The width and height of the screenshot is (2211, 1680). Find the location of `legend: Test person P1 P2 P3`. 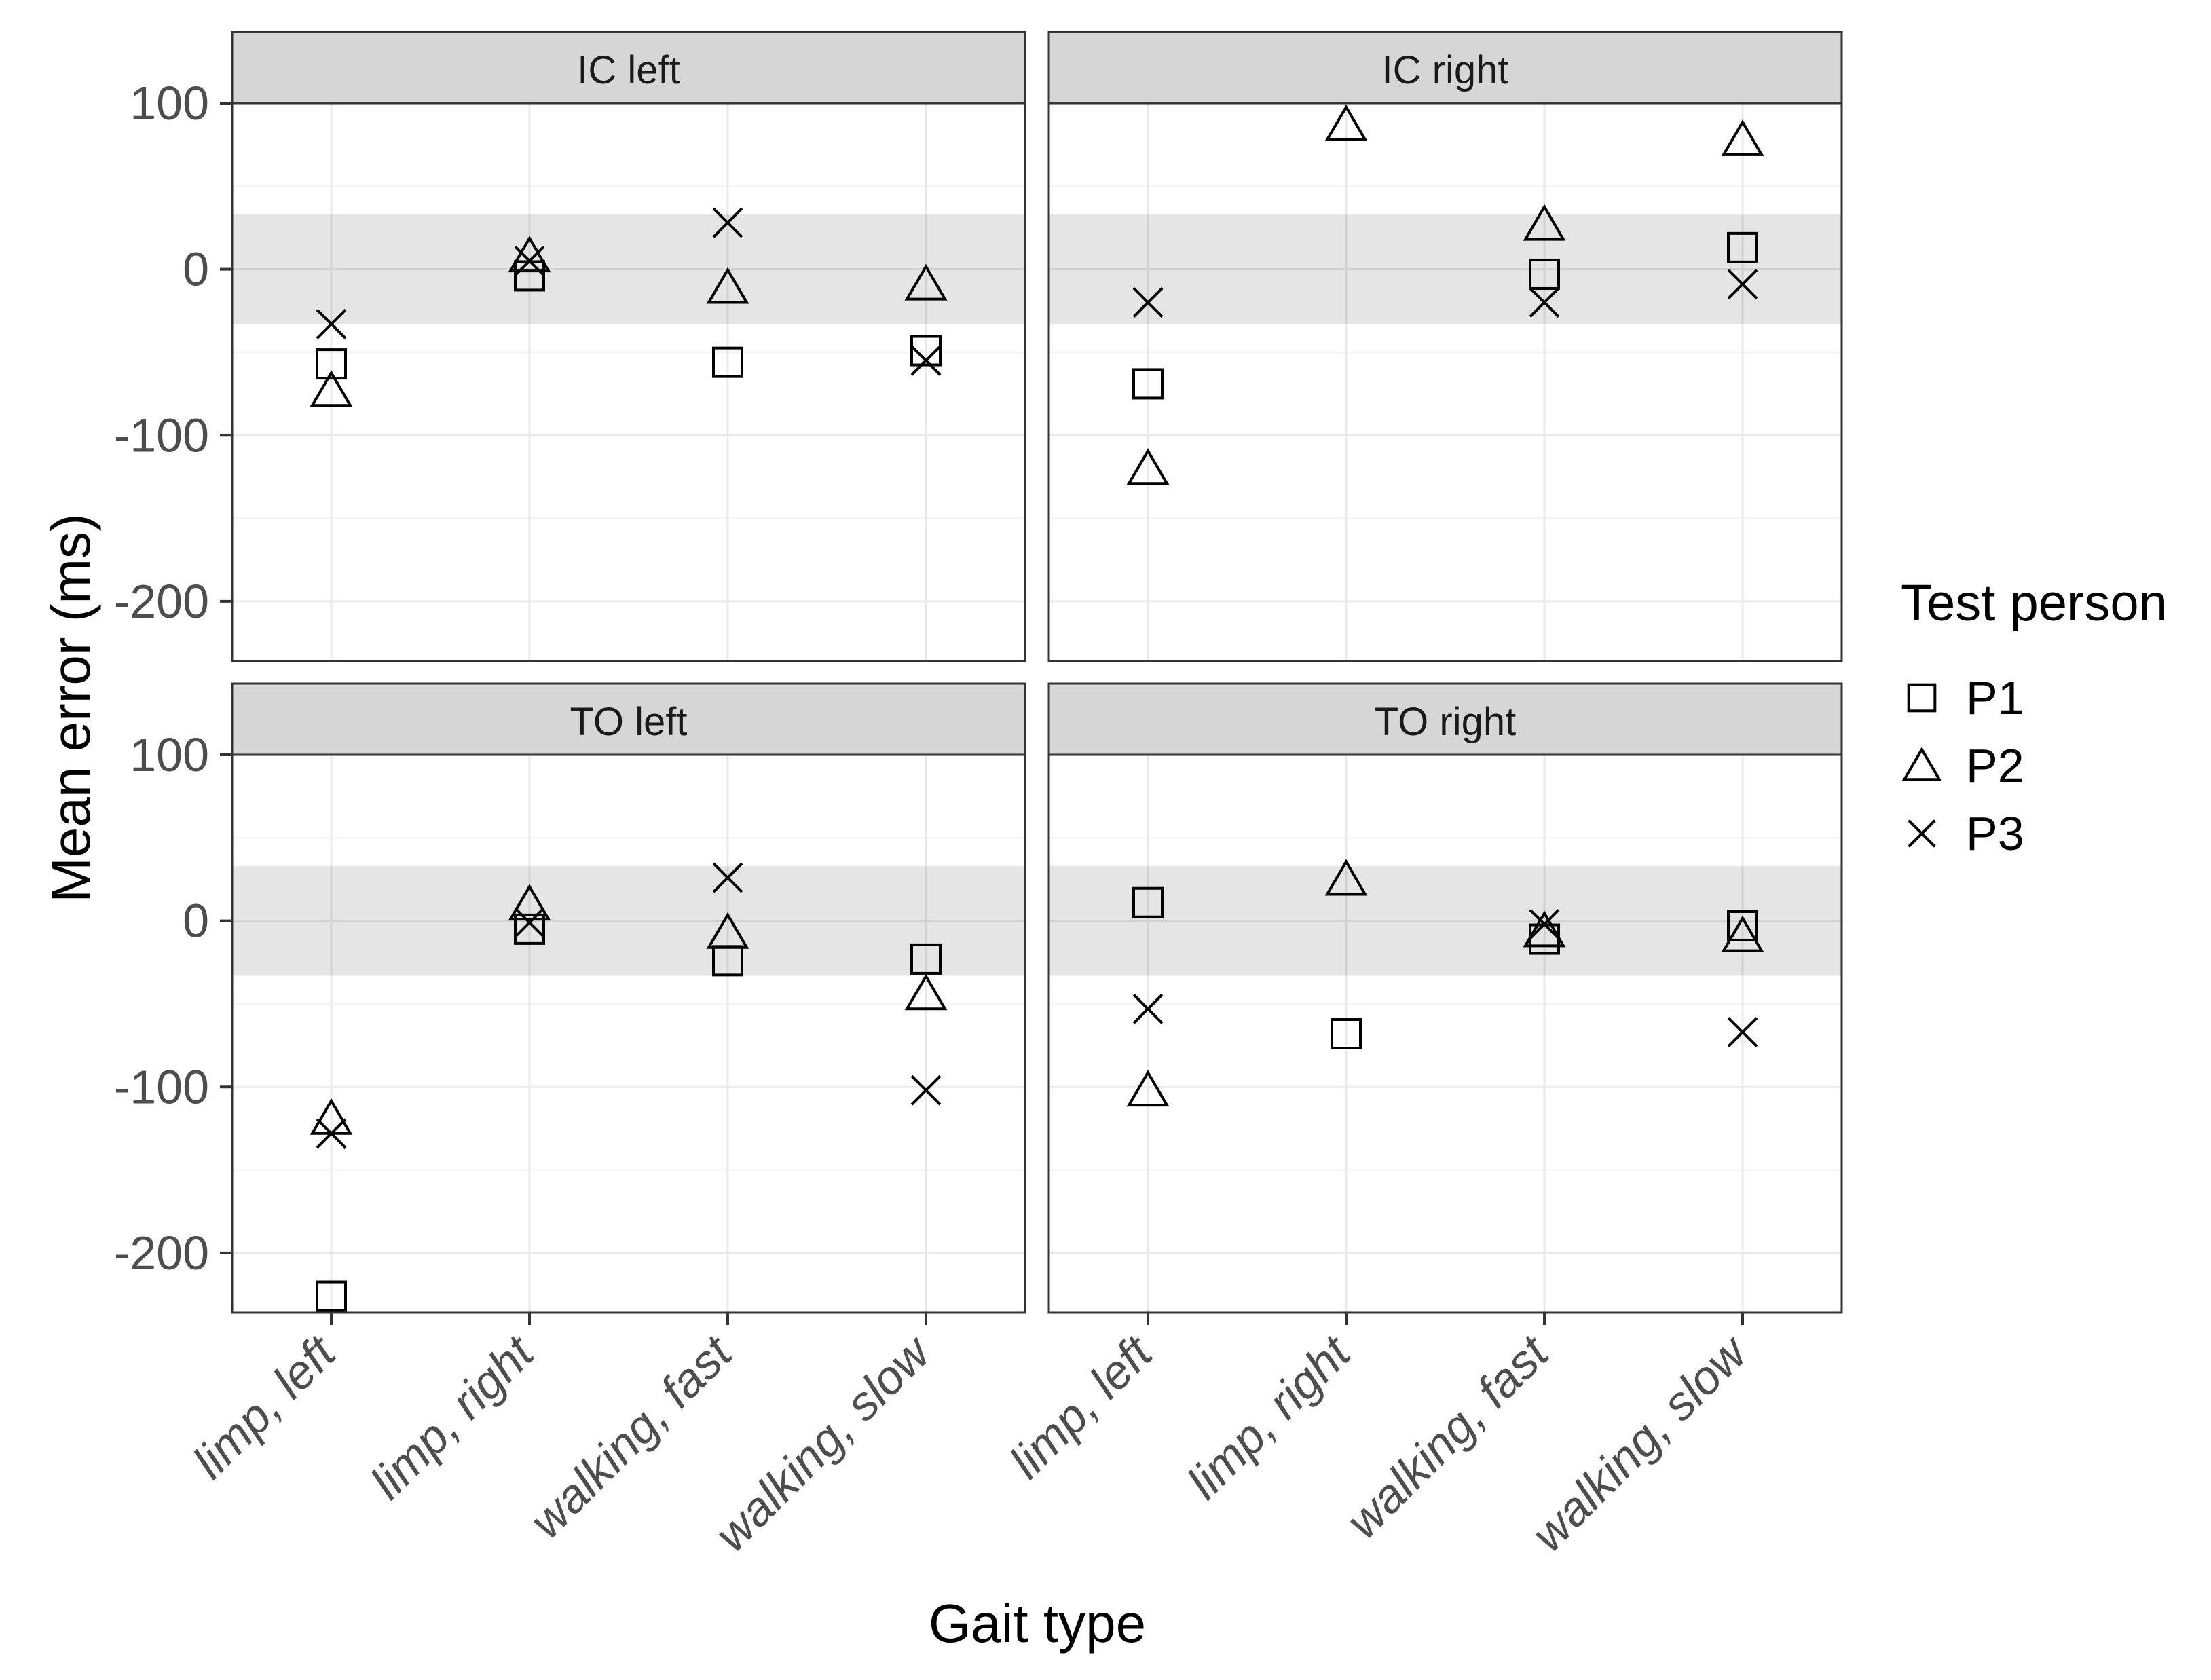

legend: Test person P1 P2 P3 is located at coordinates (2034, 721).